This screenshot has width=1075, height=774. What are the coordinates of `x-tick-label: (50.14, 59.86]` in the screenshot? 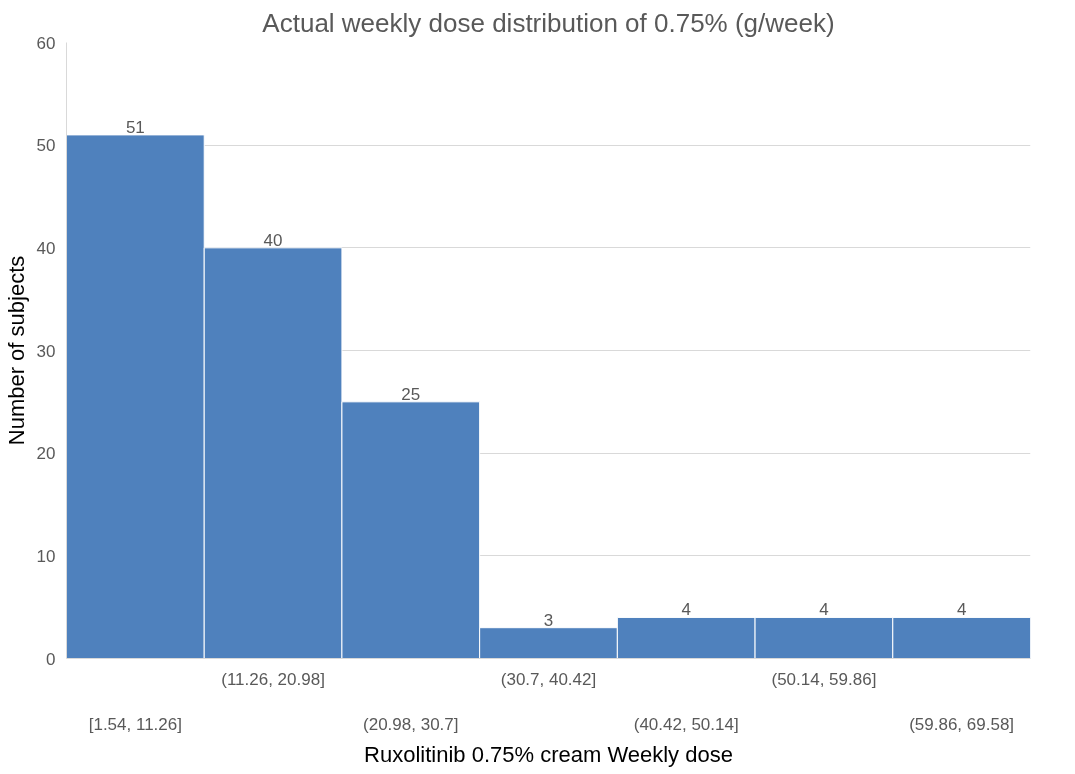 It's located at (824, 679).